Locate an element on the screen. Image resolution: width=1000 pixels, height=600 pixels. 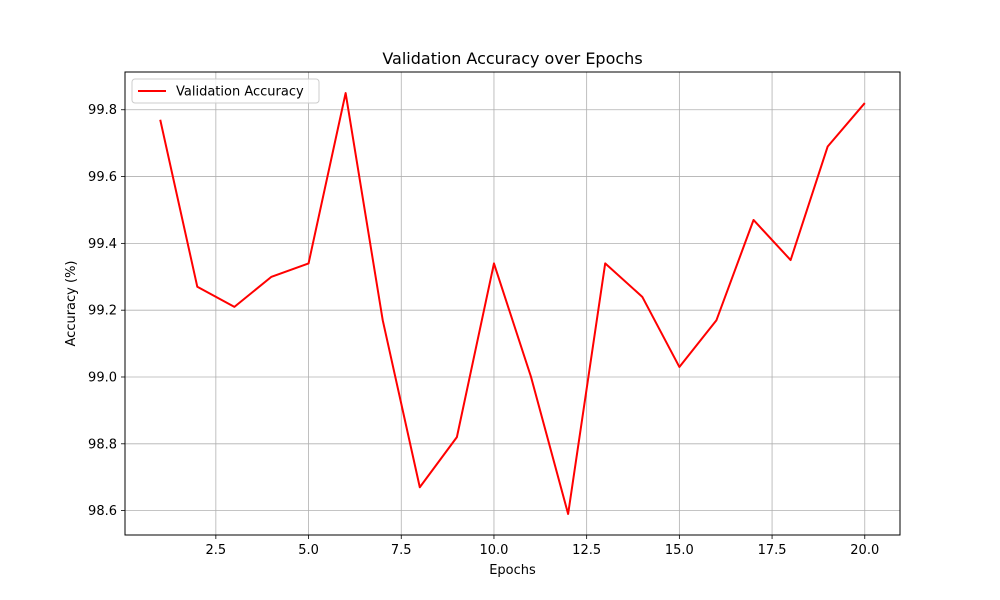
y-tick-label: 98.6 is located at coordinates (102, 511).